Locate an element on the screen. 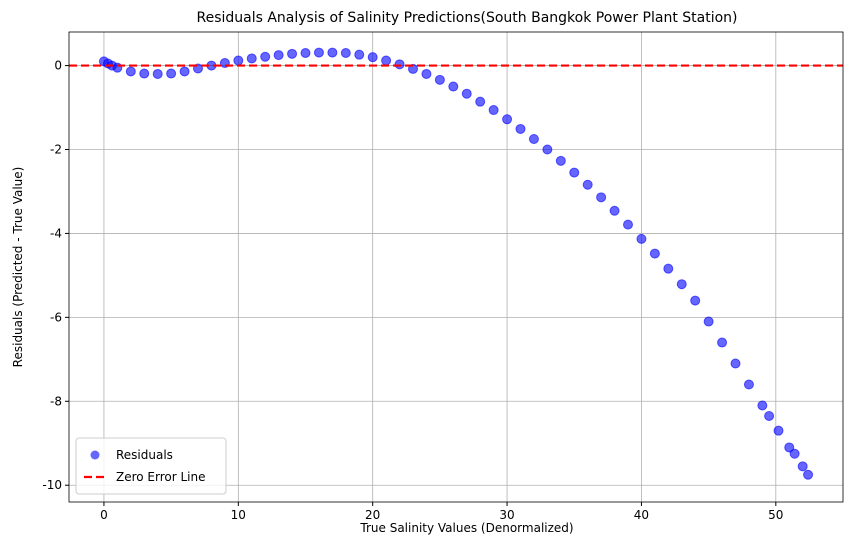 The height and width of the screenshot is (551, 853). x-tick-label: 10 is located at coordinates (238, 515).